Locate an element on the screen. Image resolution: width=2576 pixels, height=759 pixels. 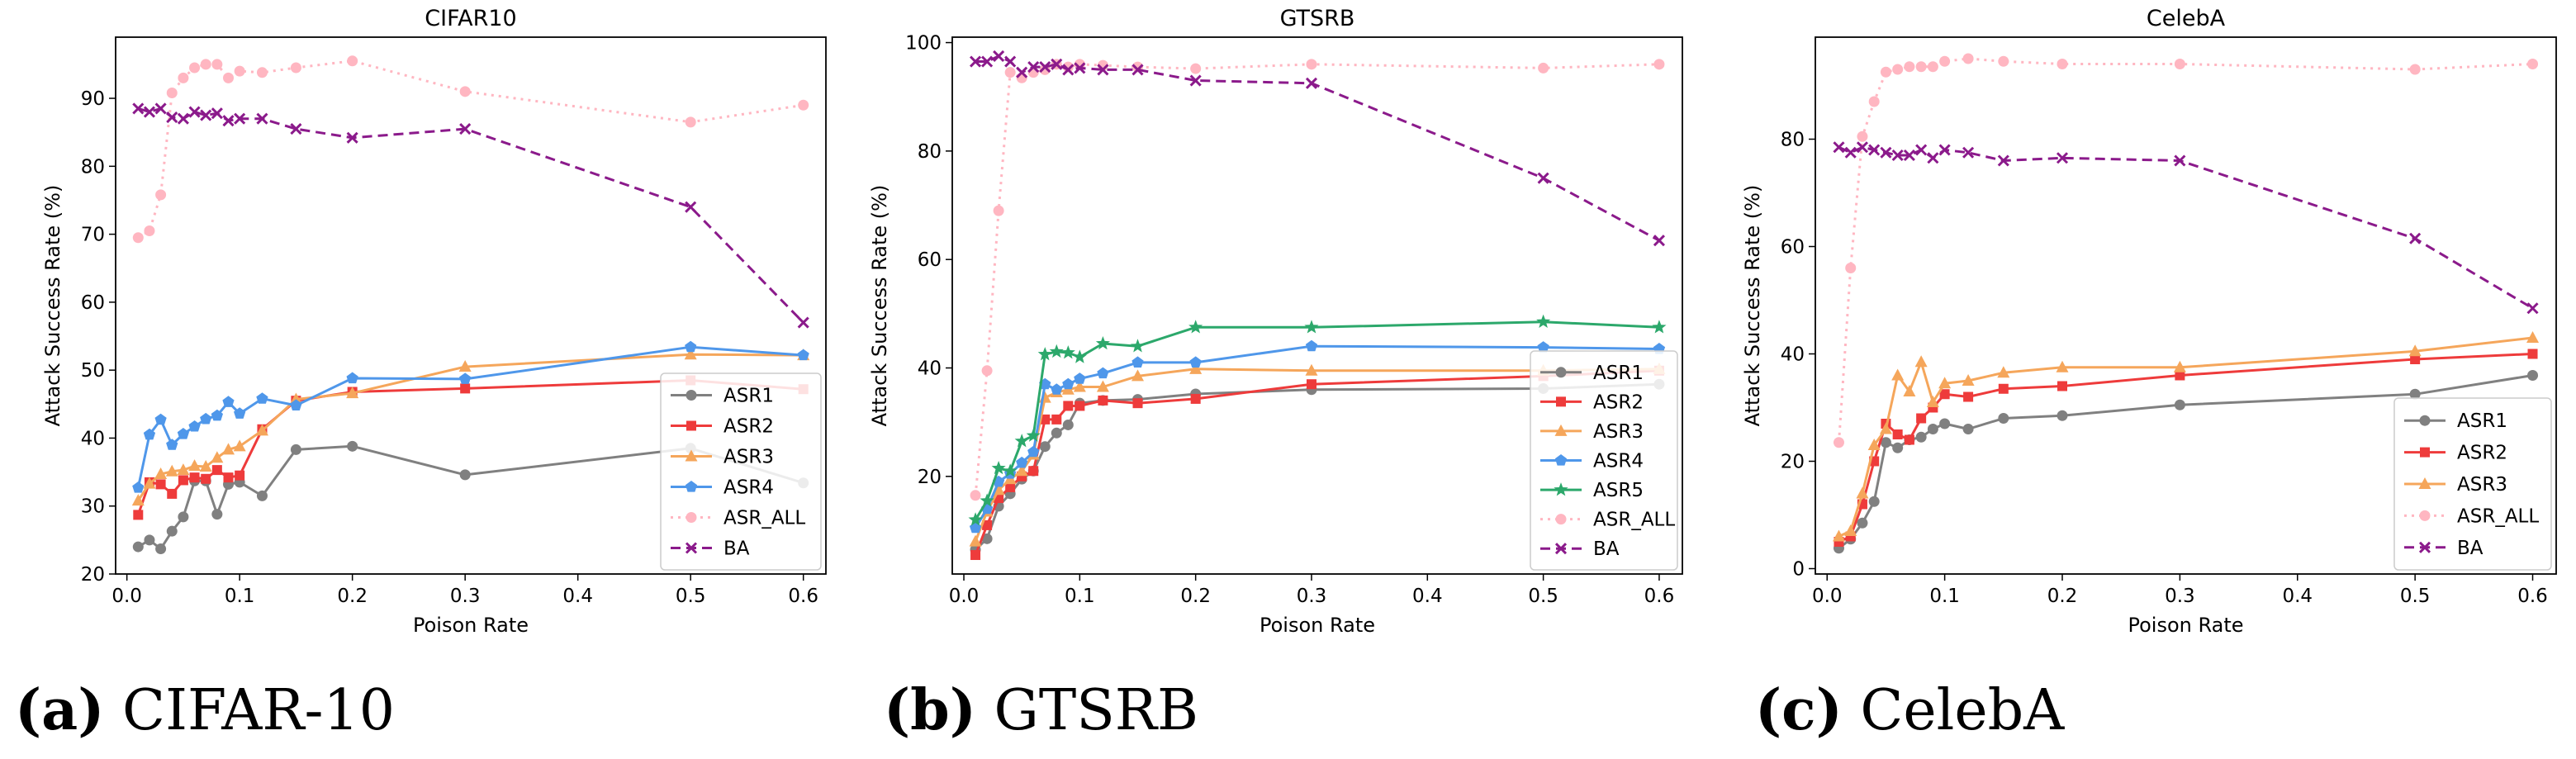
legend-marker-ba is located at coordinates (691, 548).